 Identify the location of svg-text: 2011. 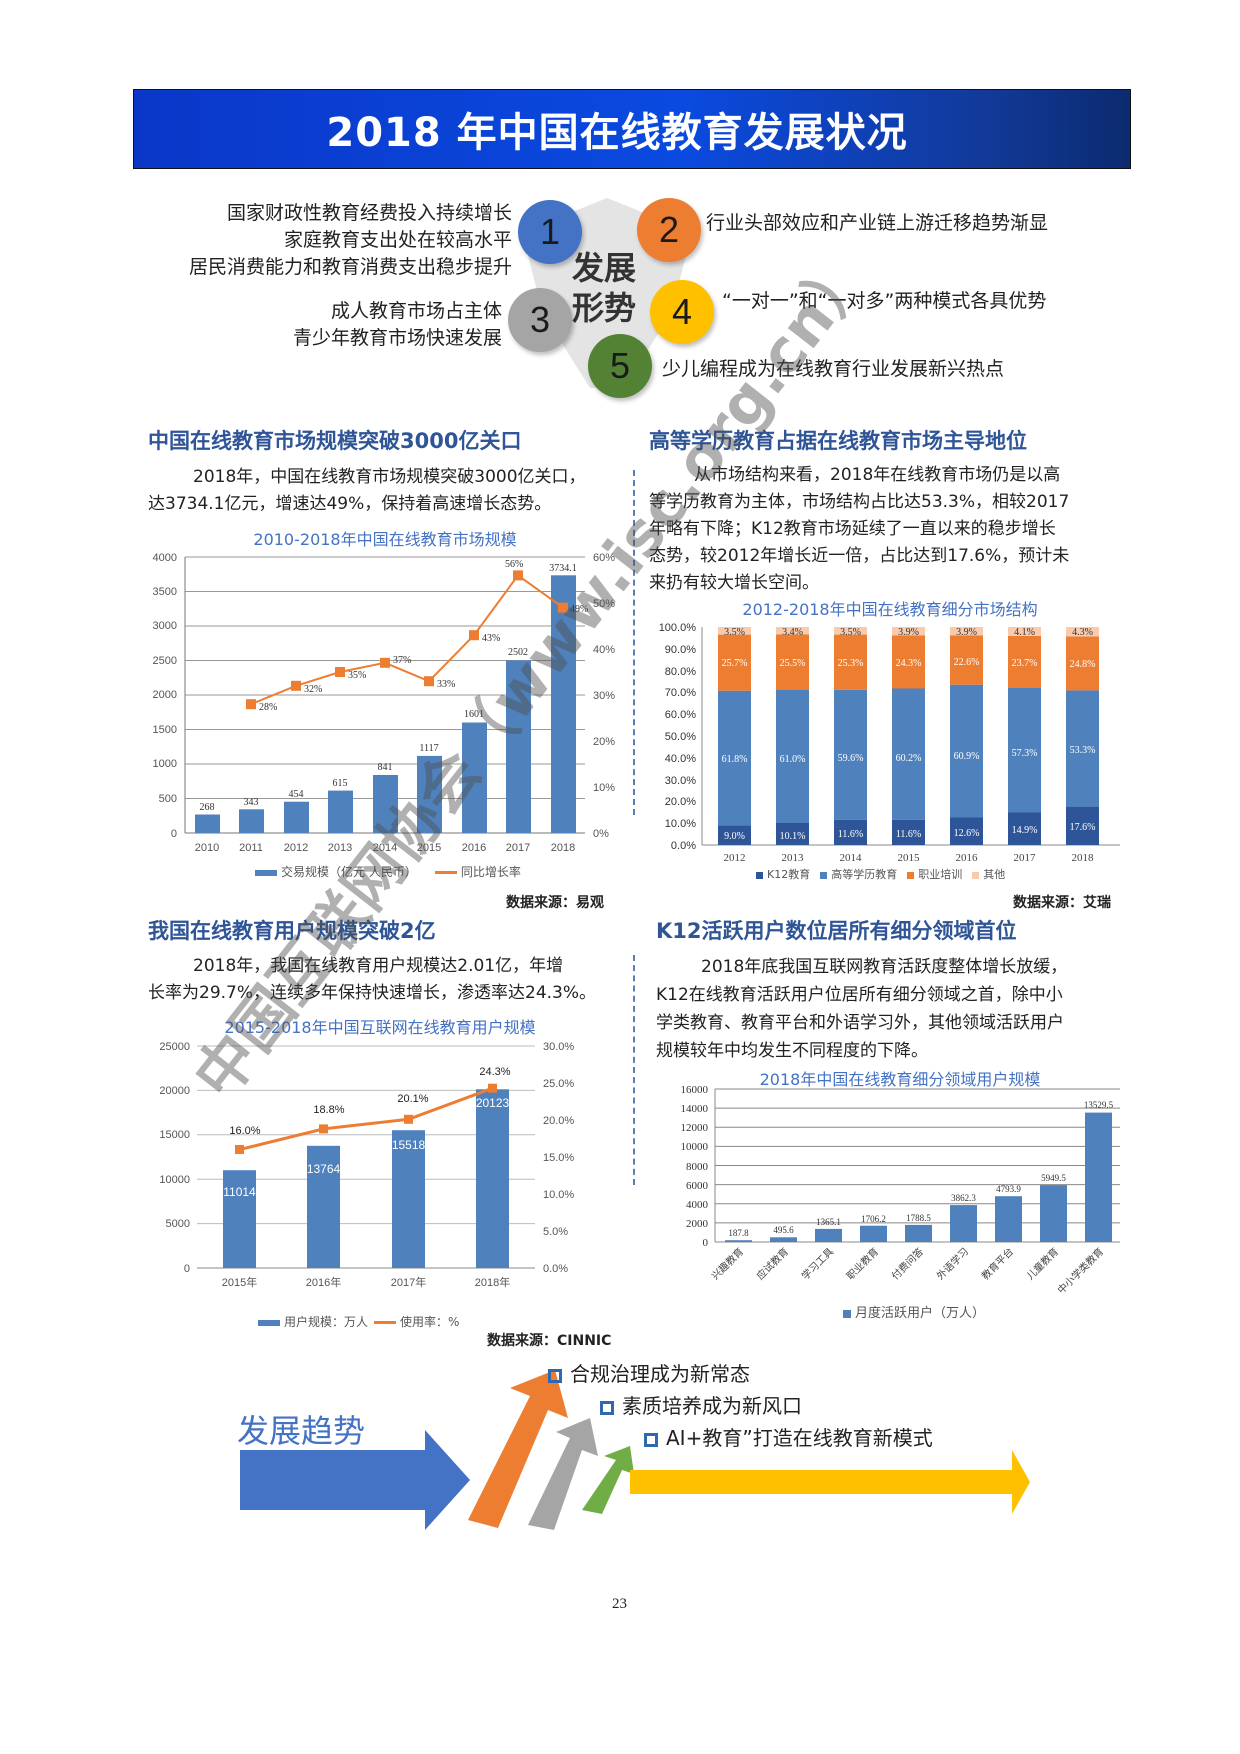
(251, 848).